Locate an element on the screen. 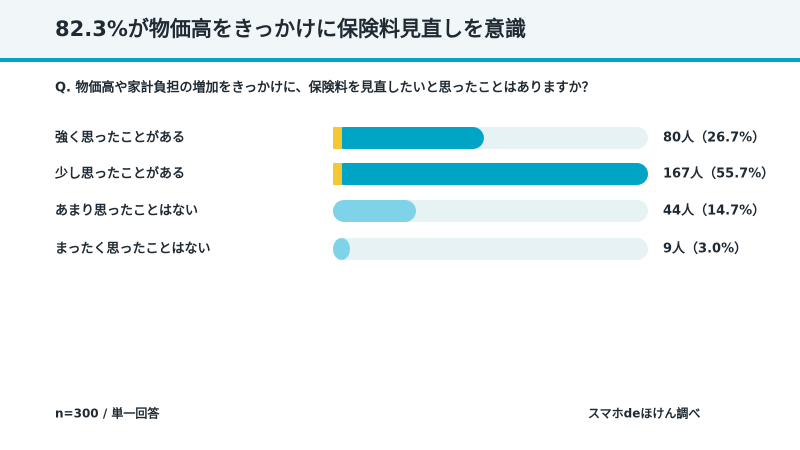  chart-title: 82.3%が物価高をきっかけに保険料見直しを意識 is located at coordinates (290, 29).